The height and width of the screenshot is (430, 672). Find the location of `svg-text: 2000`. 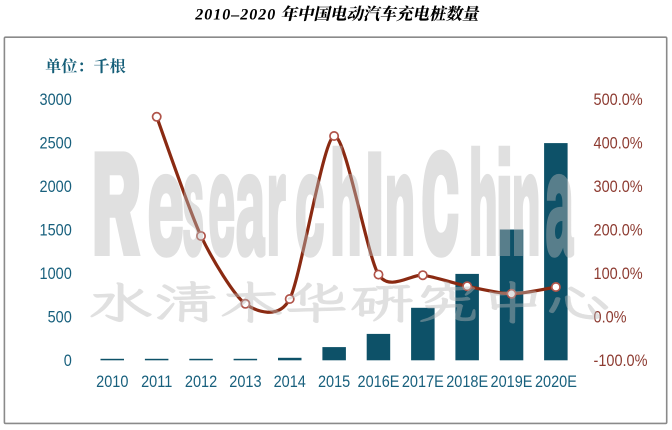

svg-text: 2000 is located at coordinates (56, 187).